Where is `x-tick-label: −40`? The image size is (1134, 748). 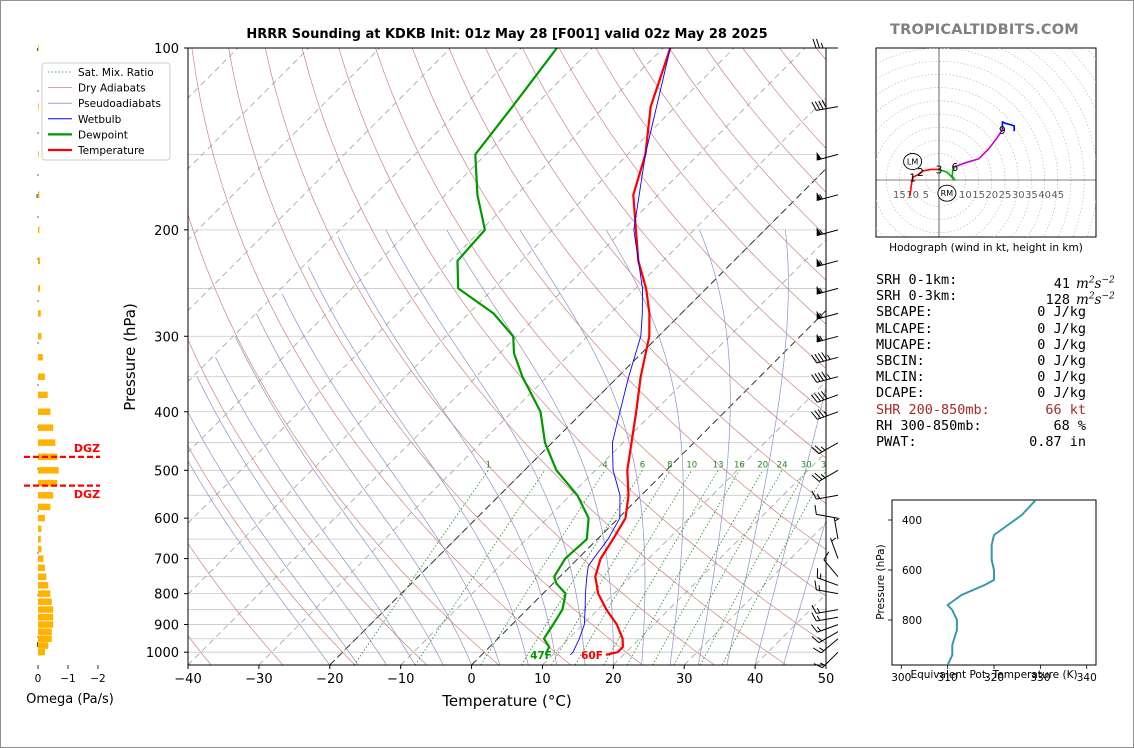
x-tick-label: −40 is located at coordinates (187, 679).